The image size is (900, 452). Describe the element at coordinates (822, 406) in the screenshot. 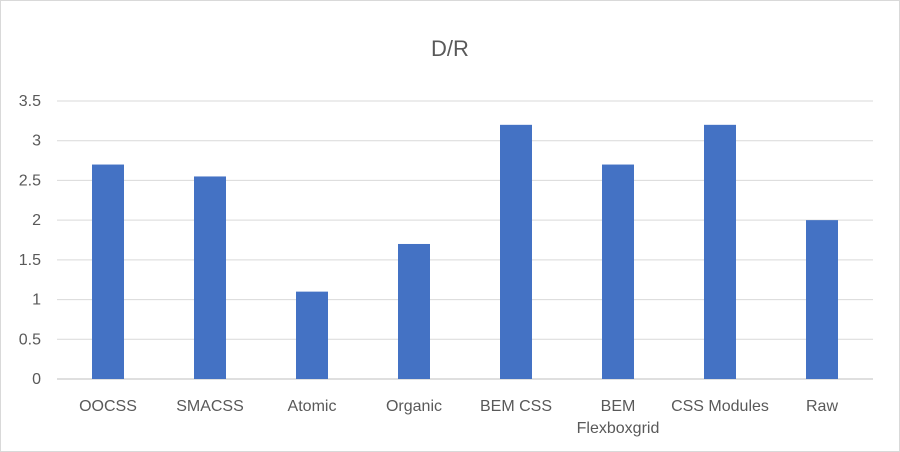

I see `x-category-label: Raw` at that location.